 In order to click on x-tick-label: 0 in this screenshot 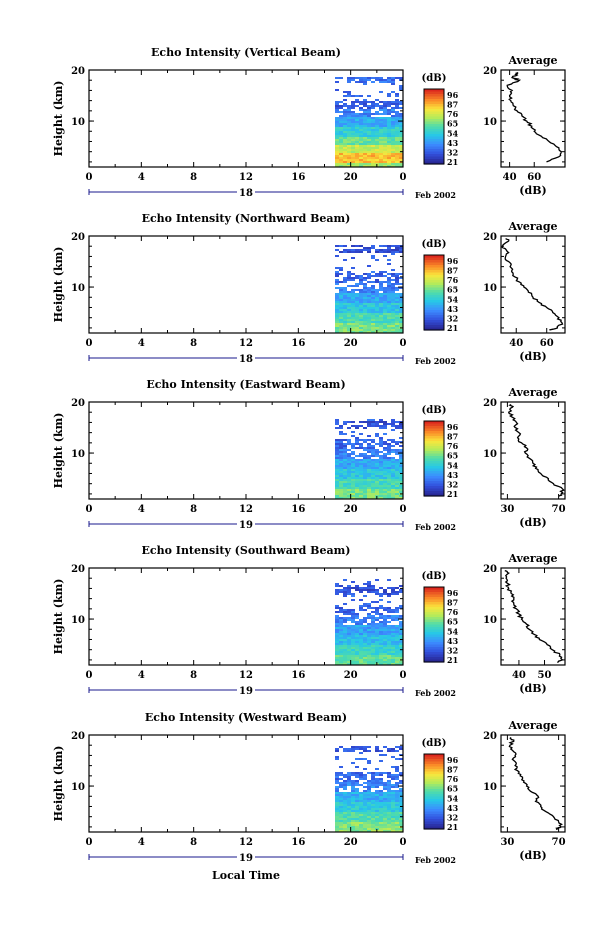, I will do `click(403, 675)`.